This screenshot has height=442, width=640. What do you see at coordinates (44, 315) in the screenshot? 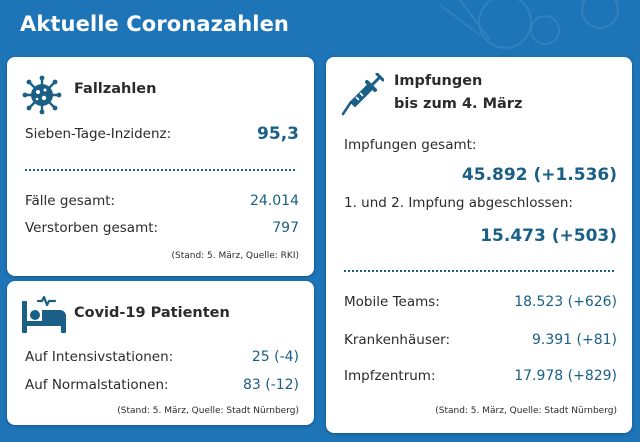
I see `hospital-bed-icon` at bounding box center [44, 315].